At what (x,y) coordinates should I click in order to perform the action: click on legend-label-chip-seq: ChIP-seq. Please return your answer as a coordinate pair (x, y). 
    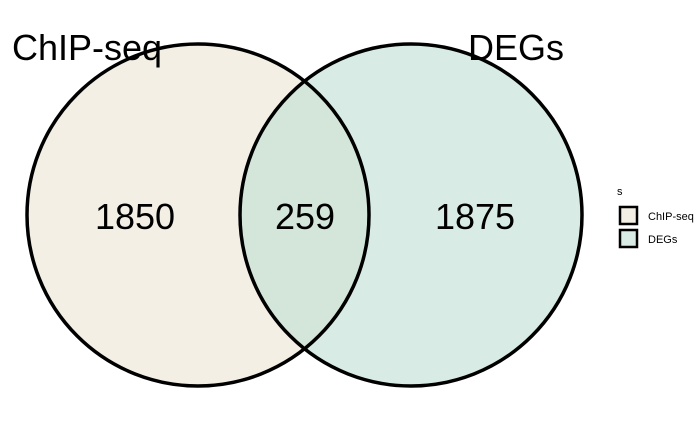
    Looking at the image, I should click on (671, 217).